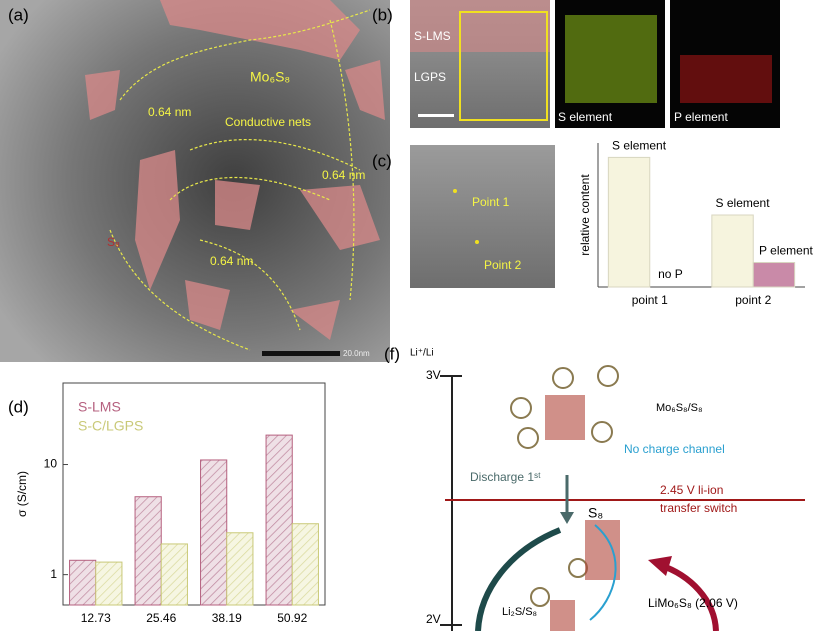 The image size is (817, 631). I want to click on panel-b: (b) S-LMS LGPS S element P element, so click(576, 64).